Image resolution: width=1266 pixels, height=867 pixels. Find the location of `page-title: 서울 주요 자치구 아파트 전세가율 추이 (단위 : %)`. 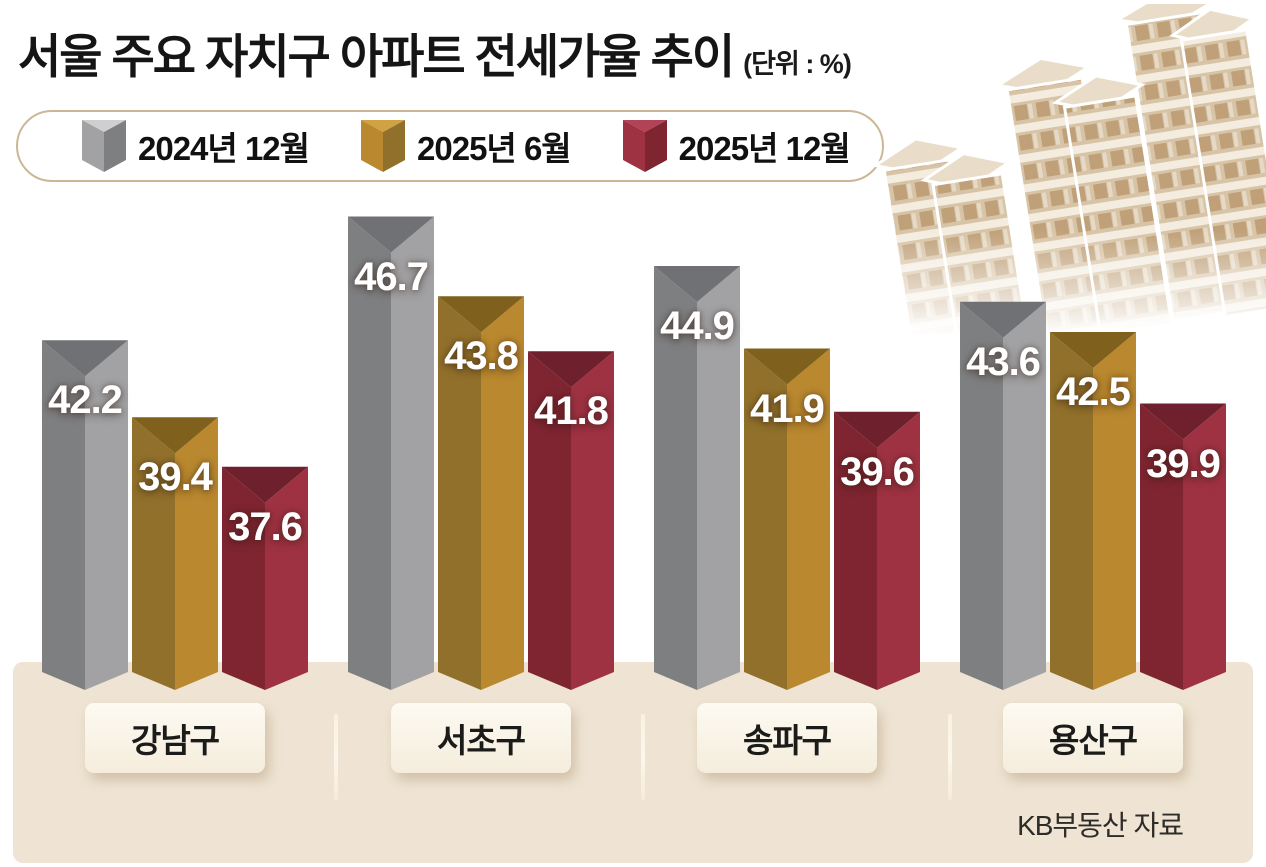

page-title: 서울 주요 자치구 아파트 전세가율 추이 (단위 : %) is located at coordinates (435, 52).